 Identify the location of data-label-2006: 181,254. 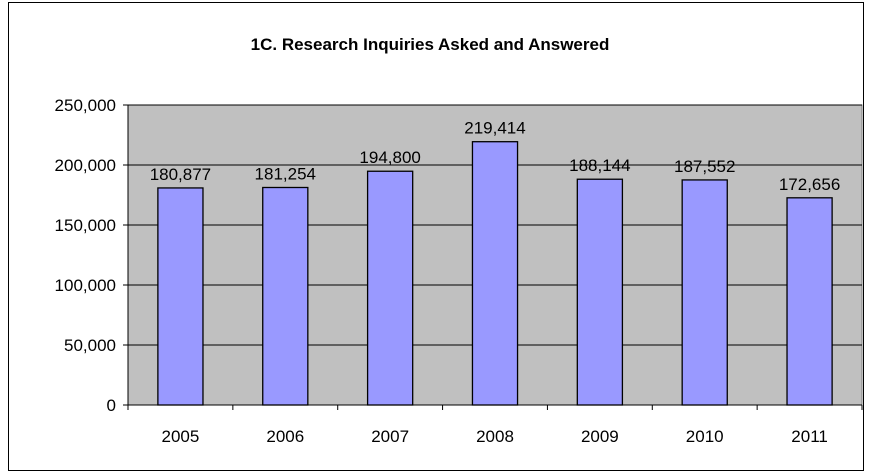
(285, 173).